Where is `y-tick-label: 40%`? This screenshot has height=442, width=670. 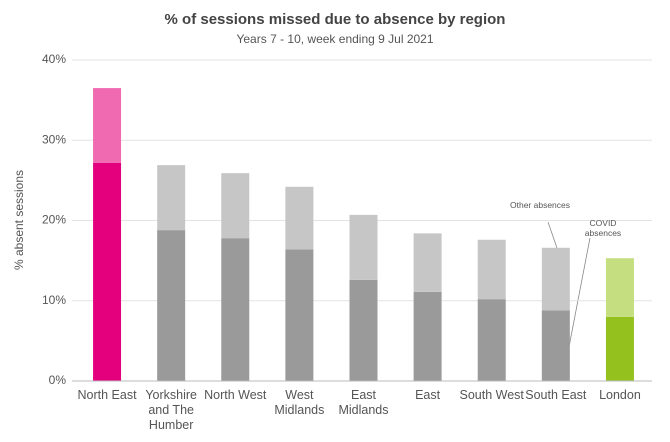
y-tick-label: 40% is located at coordinates (54, 59).